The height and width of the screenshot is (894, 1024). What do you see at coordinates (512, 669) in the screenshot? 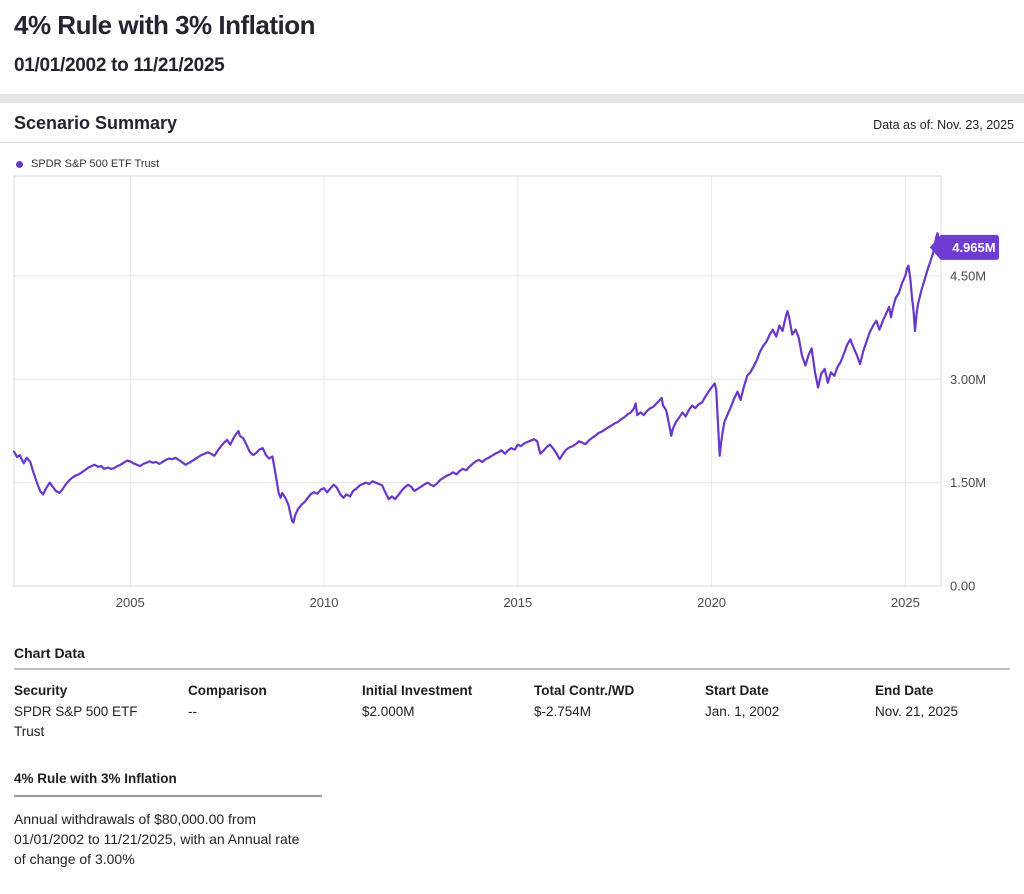
I see `chart-data-divider` at bounding box center [512, 669].